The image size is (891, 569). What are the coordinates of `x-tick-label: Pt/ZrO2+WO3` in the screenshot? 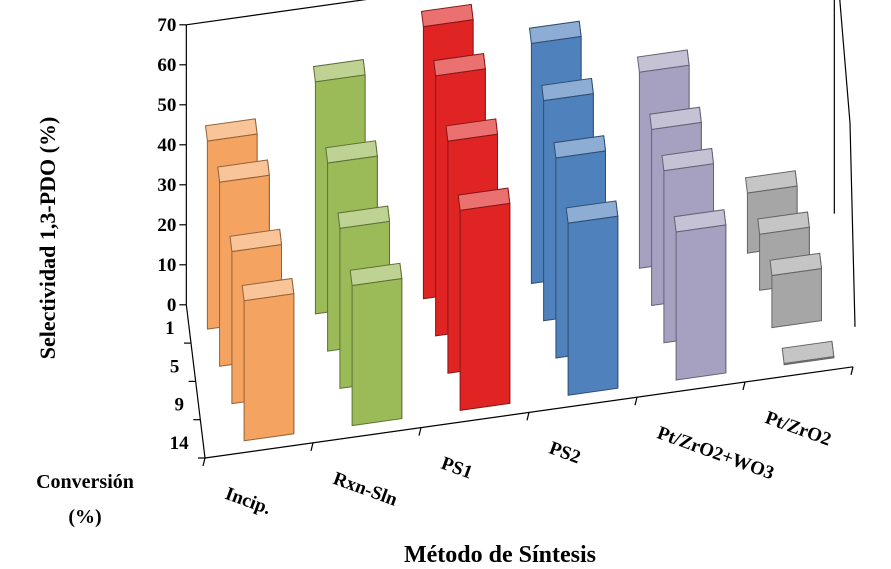 It's located at (715, 454).